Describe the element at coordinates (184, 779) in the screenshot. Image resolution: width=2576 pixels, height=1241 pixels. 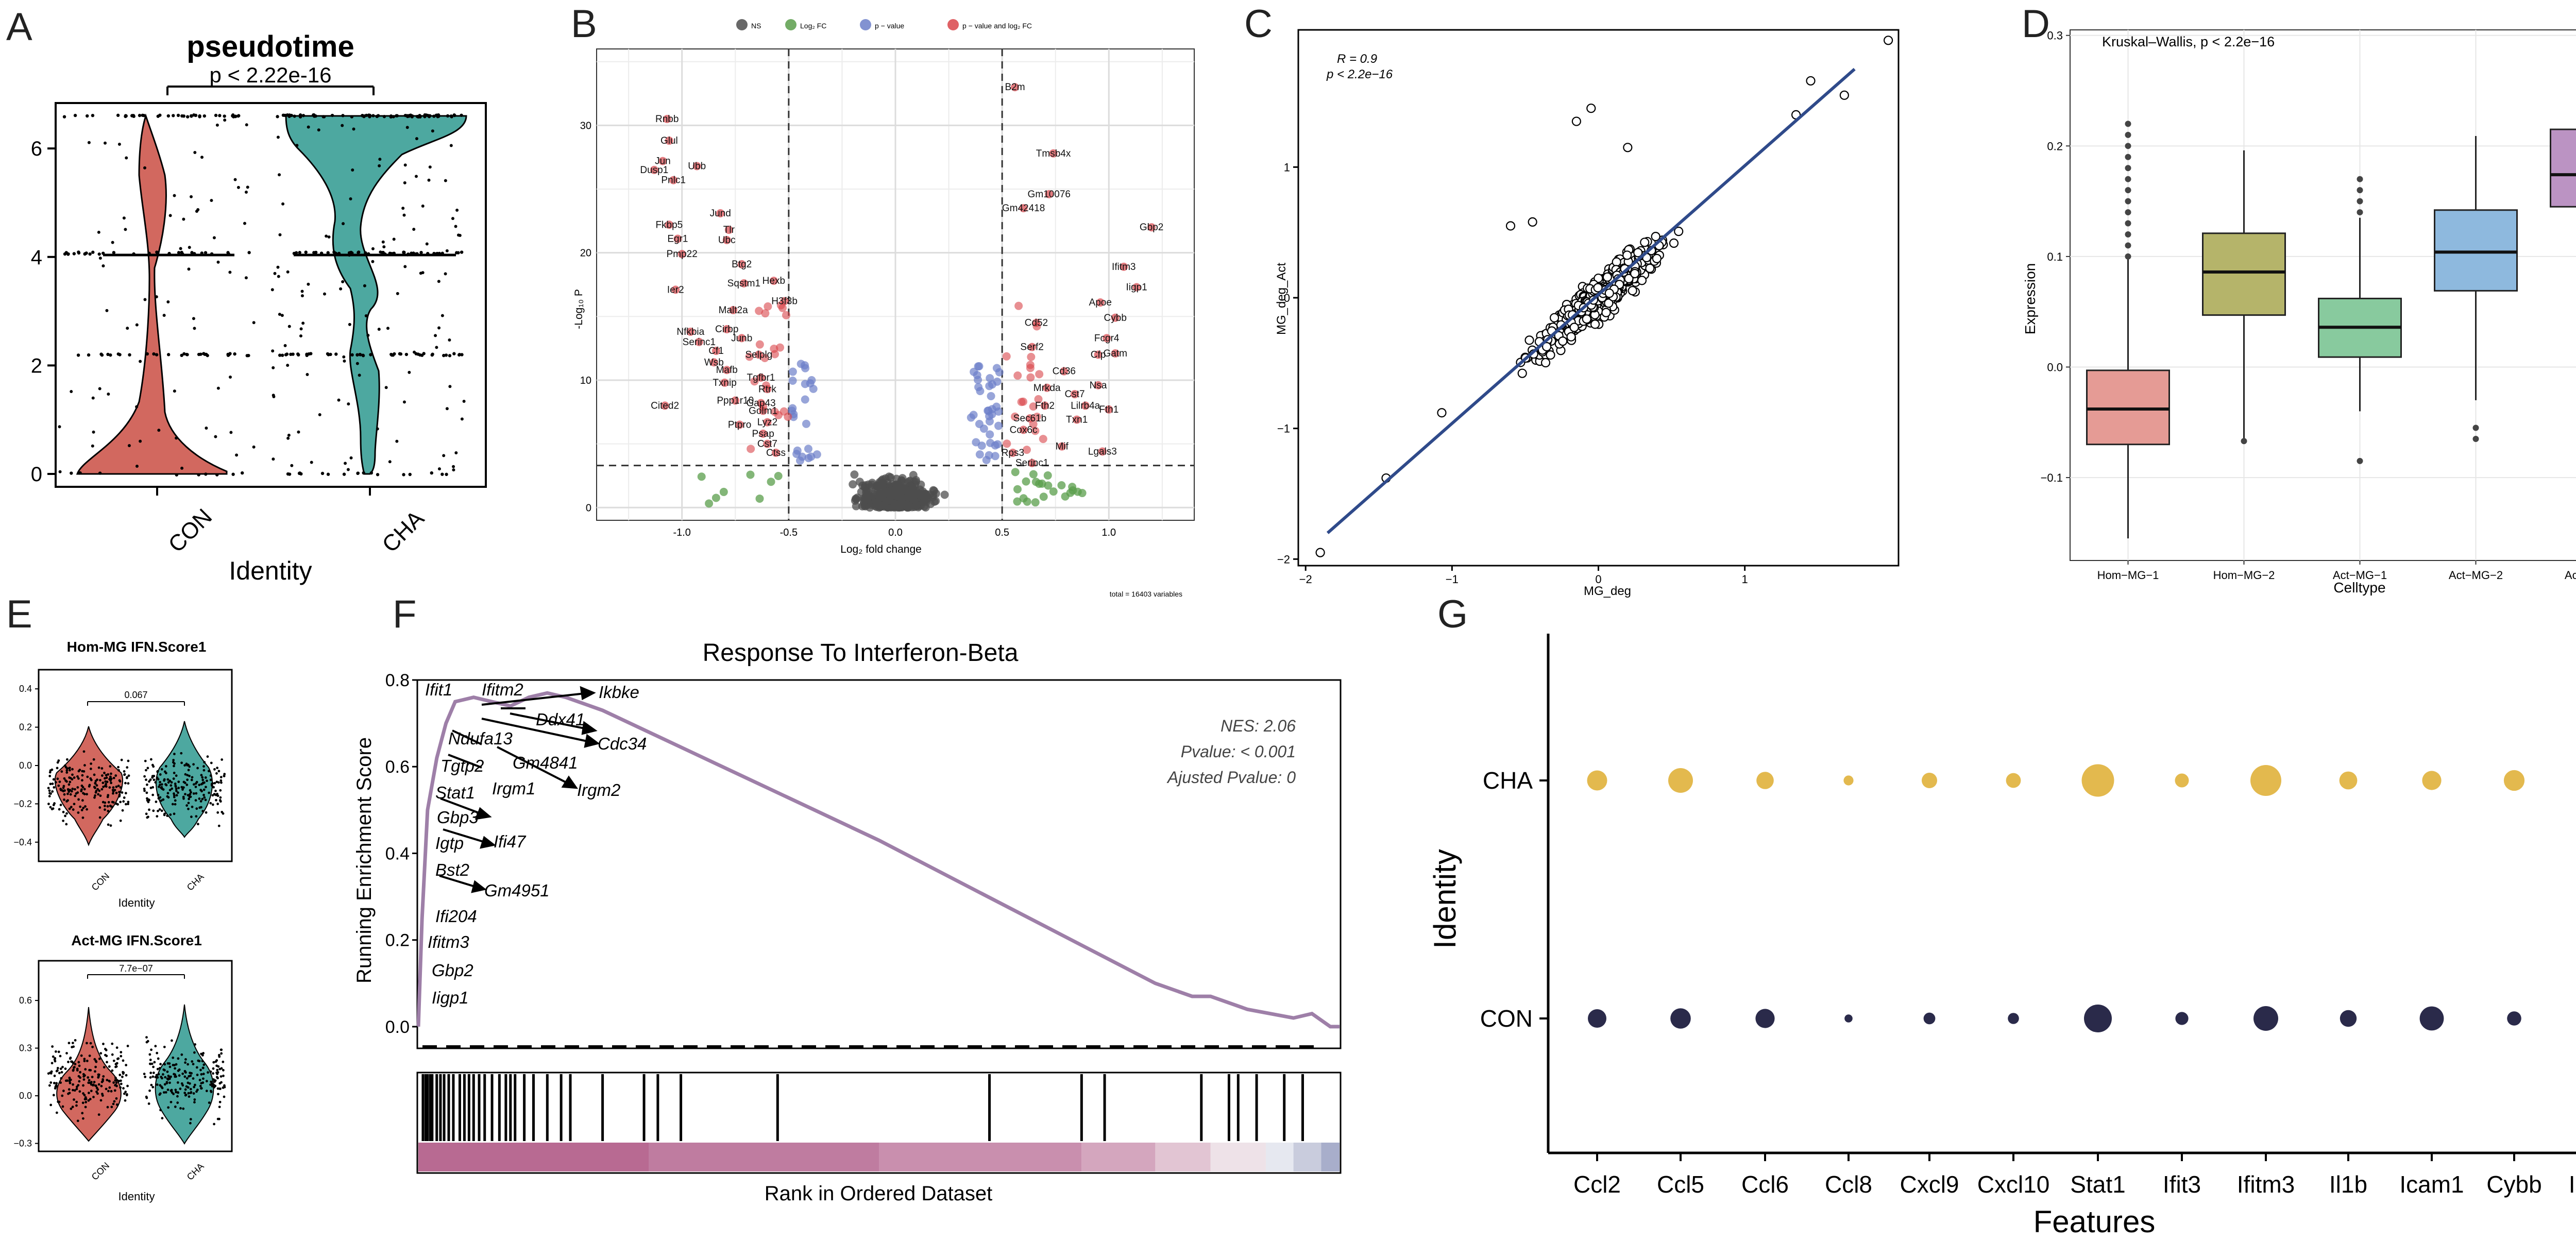
I see `panel-e1-violin-cha` at that location.